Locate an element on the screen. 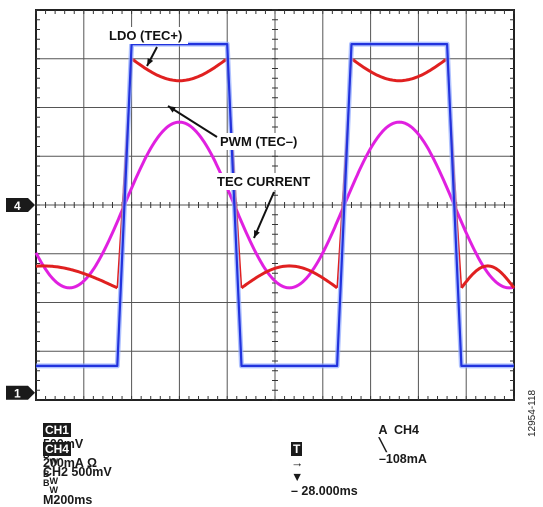  trigger-source: A CH4 is located at coordinates (398, 430).